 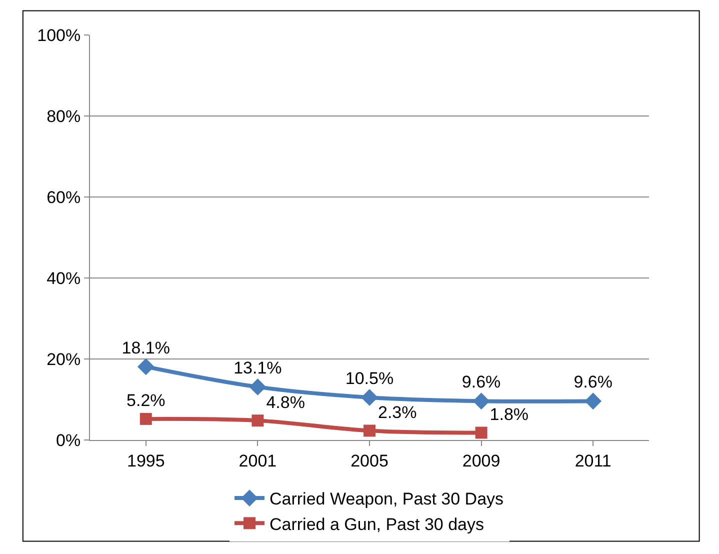 I want to click on x-tick-label: 2001, so click(x=257, y=460).